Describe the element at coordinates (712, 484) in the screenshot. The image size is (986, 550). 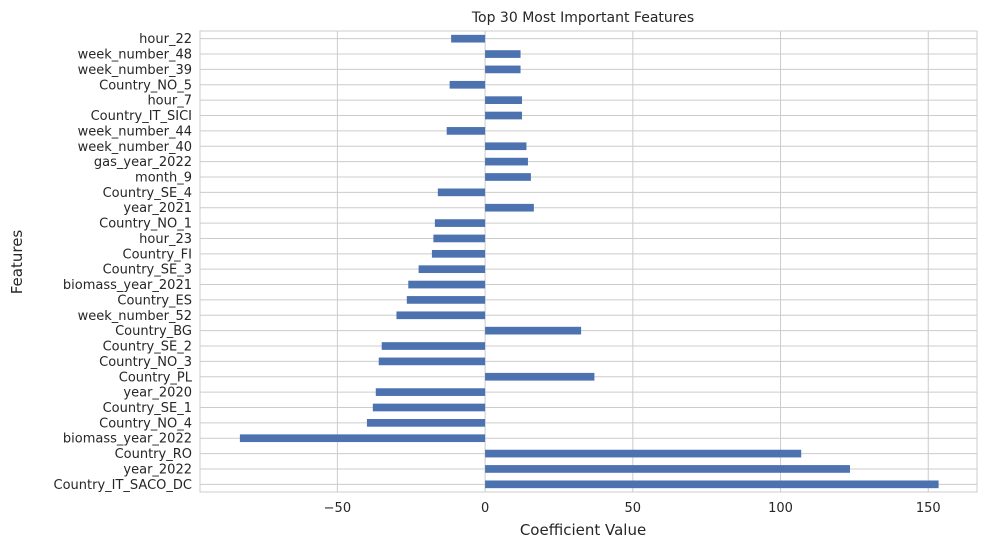
I see `bar-country-it-saco-dc` at that location.